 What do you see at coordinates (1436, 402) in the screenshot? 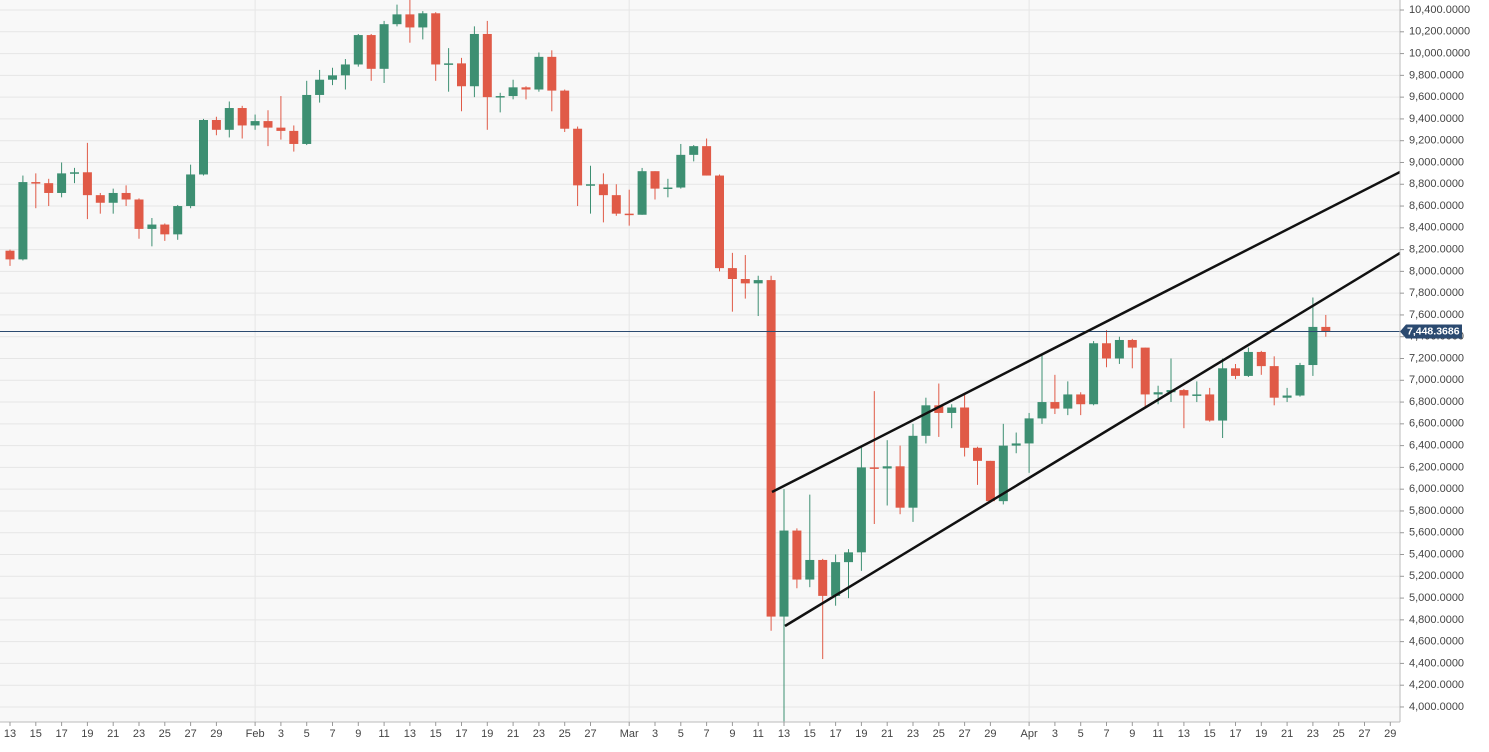
I see `y-tick-label: 6,800.0000` at bounding box center [1436, 402].